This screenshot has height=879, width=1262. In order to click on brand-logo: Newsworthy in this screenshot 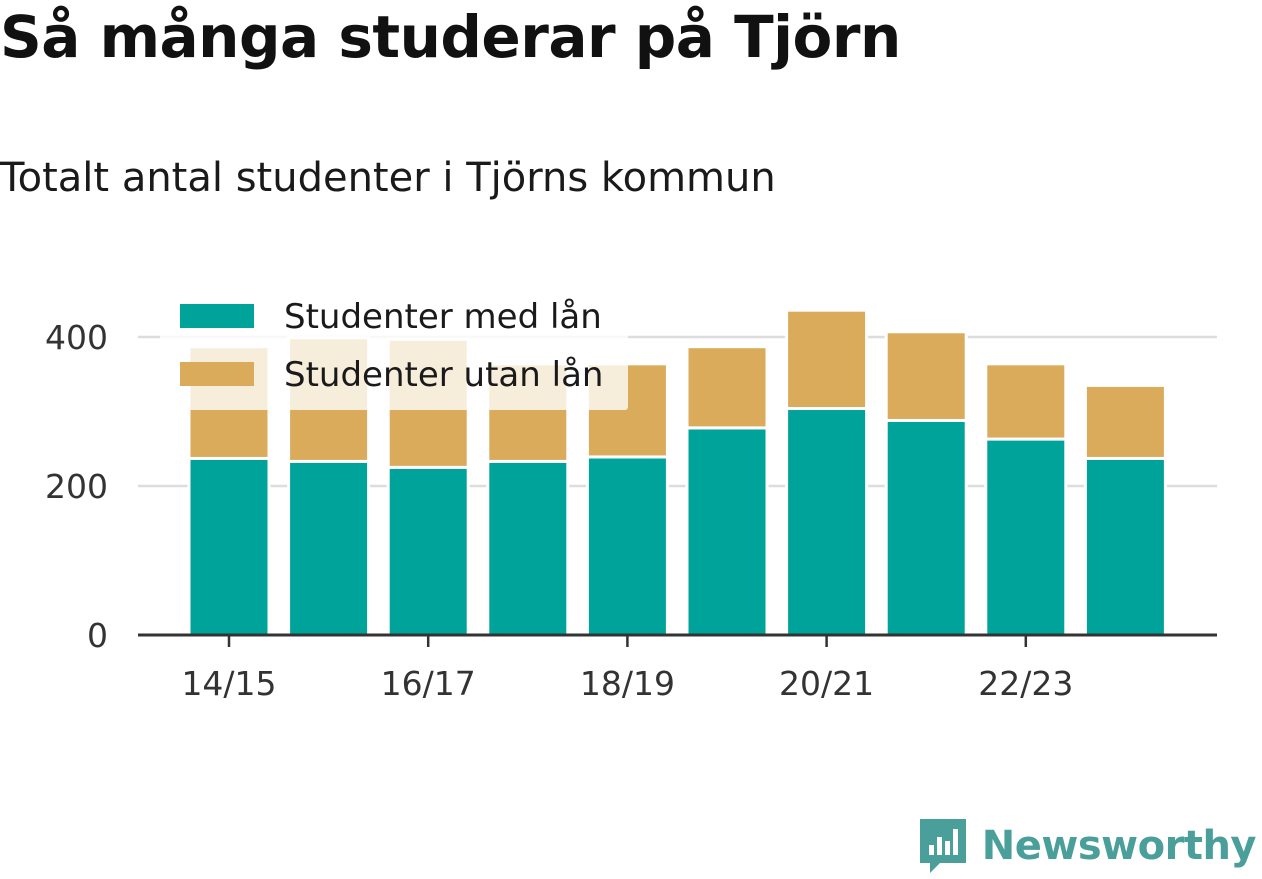, I will do `click(1087, 846)`.